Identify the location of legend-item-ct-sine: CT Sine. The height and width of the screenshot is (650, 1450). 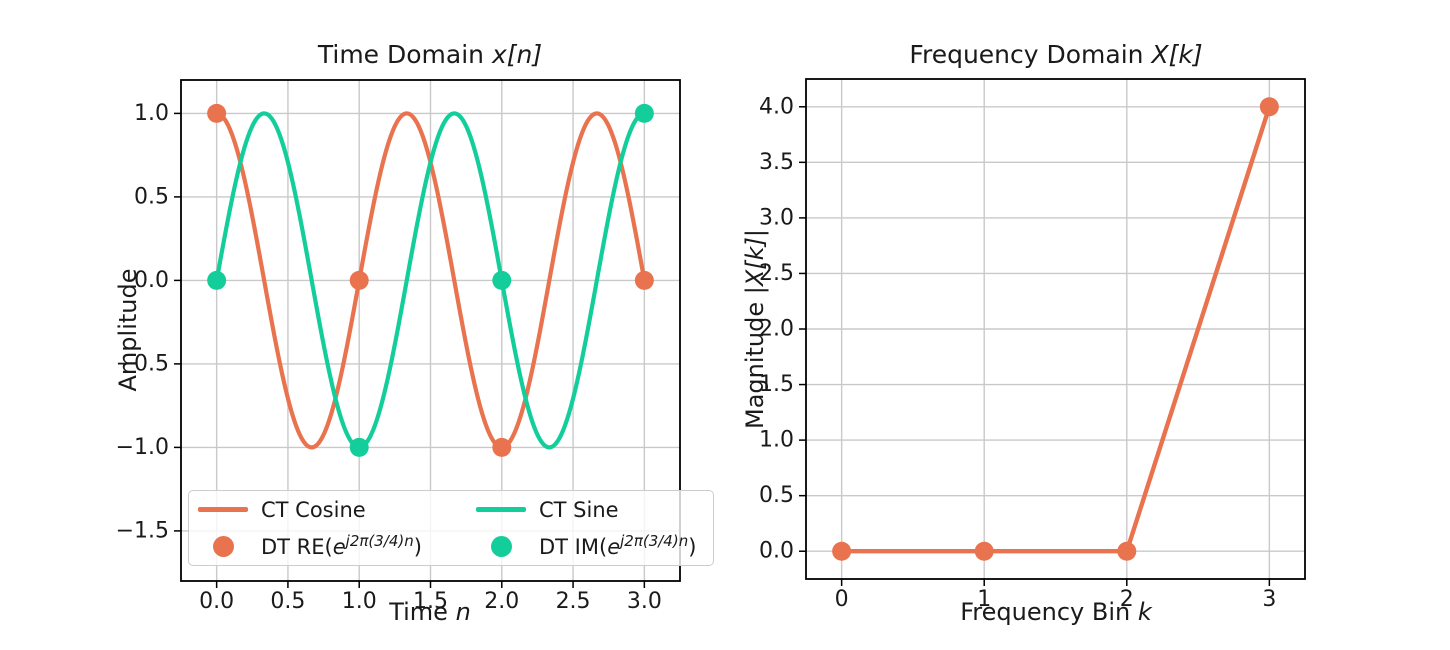
(590, 509).